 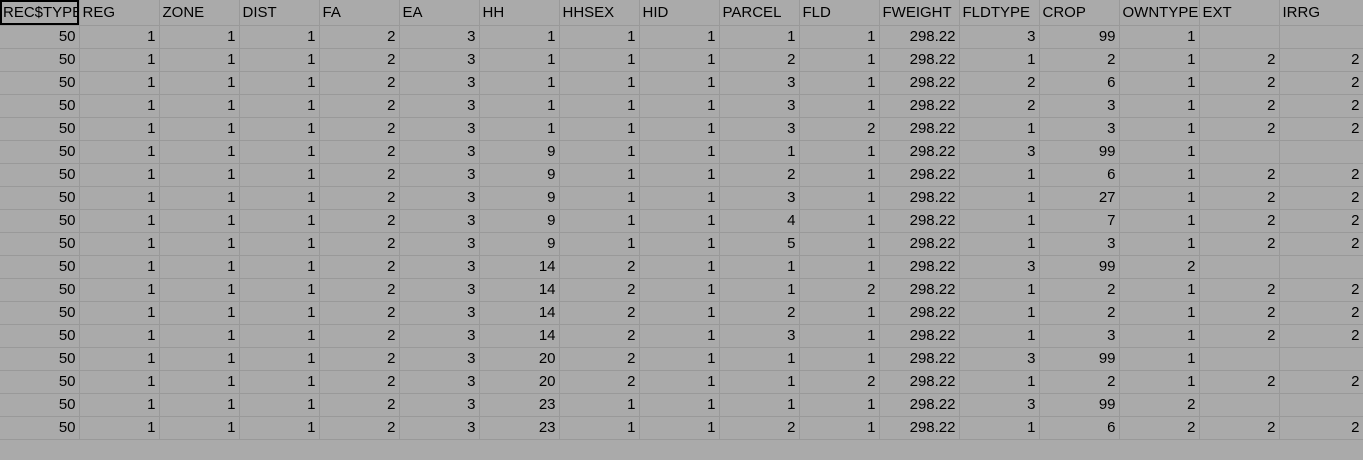 What do you see at coordinates (1321, 13) in the screenshot?
I see `header-cell-irrg: IRRG` at bounding box center [1321, 13].